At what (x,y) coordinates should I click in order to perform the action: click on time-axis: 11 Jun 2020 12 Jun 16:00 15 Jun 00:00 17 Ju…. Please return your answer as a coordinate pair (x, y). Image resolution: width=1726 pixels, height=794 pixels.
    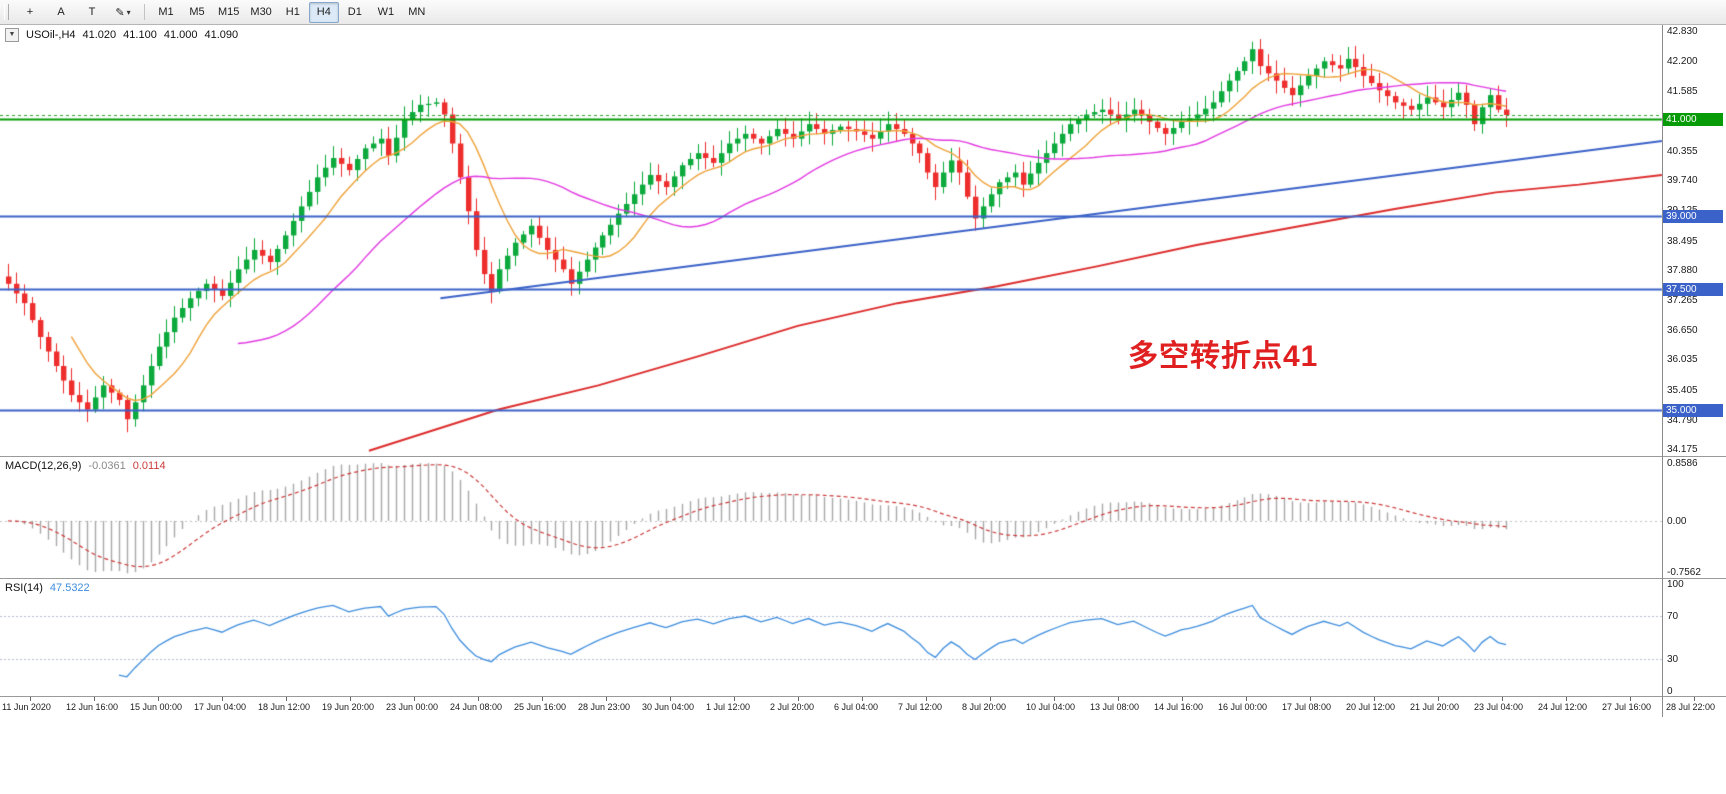
    Looking at the image, I should click on (863, 707).